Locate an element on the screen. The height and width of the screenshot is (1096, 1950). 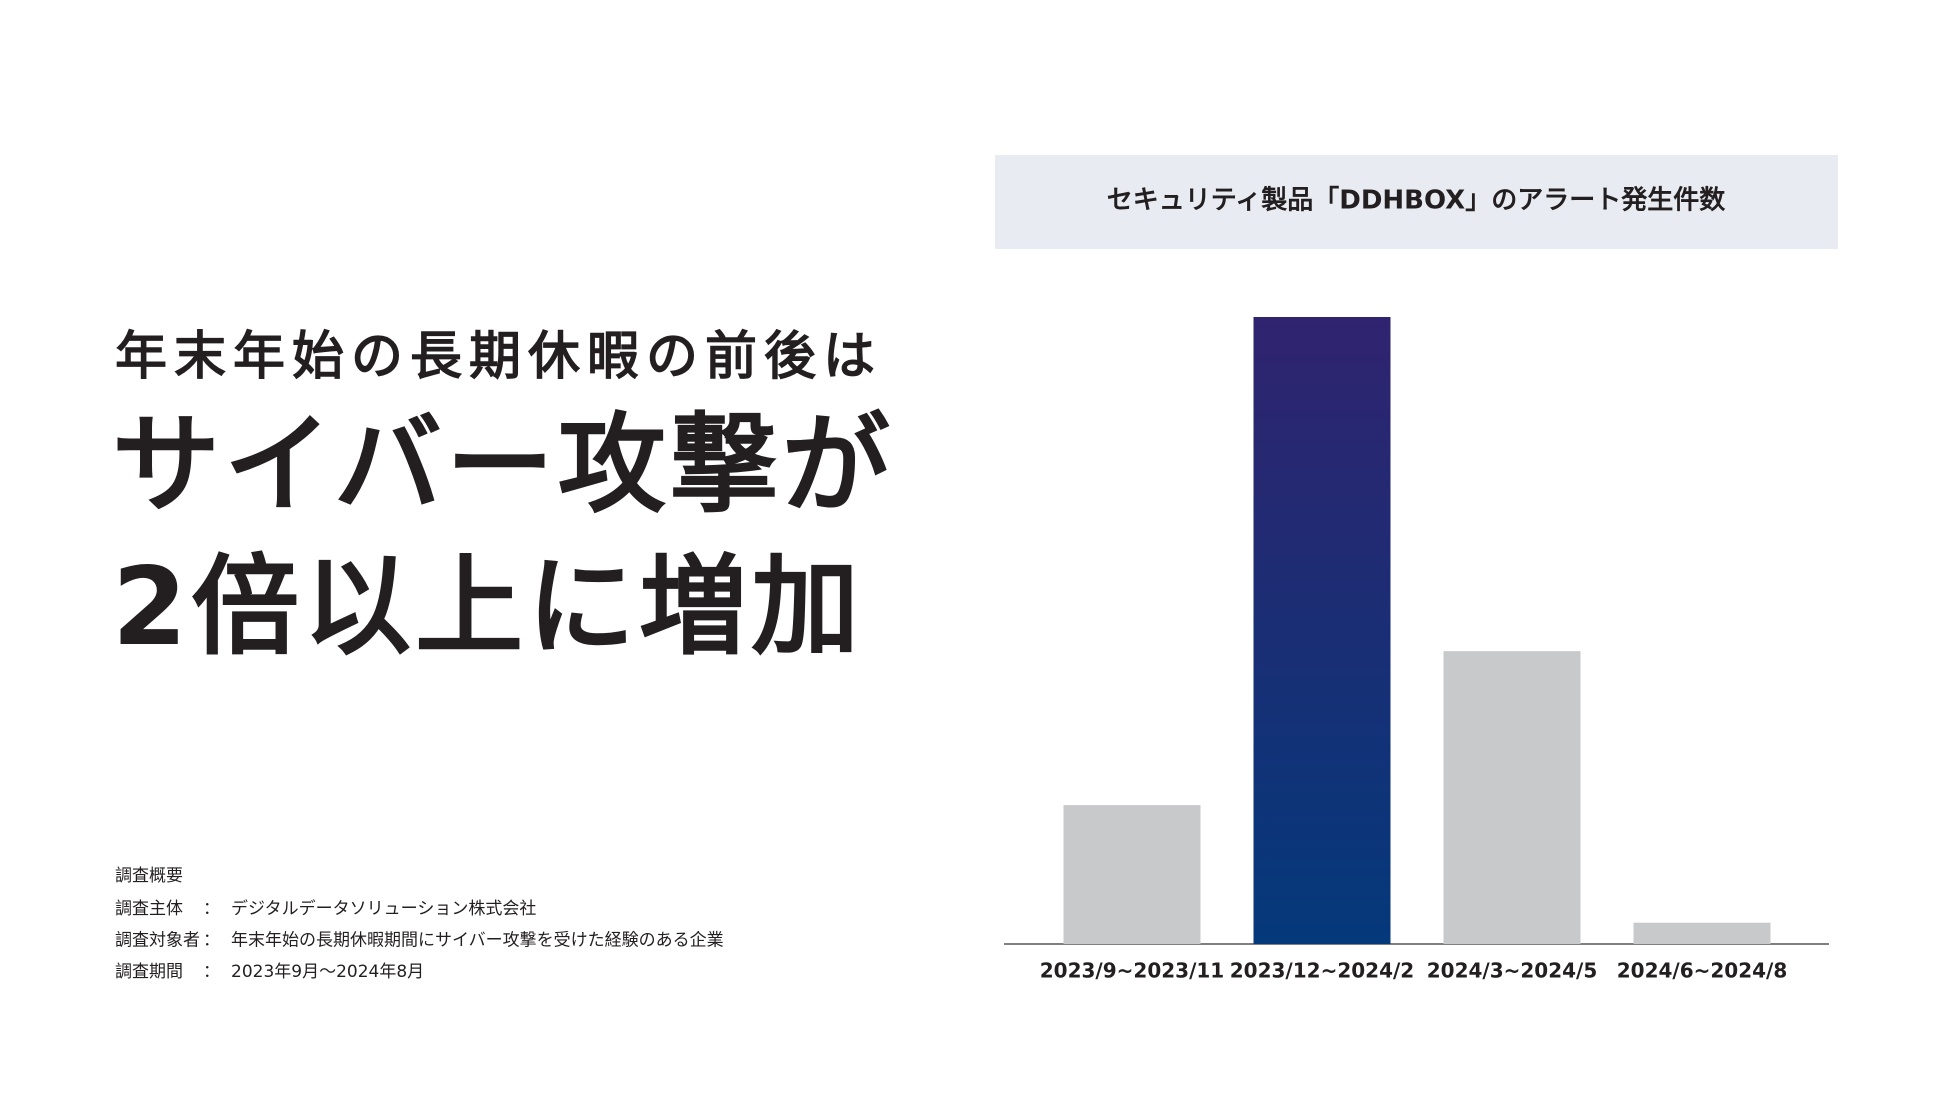
chart-title-box is located at coordinates (1416, 202).